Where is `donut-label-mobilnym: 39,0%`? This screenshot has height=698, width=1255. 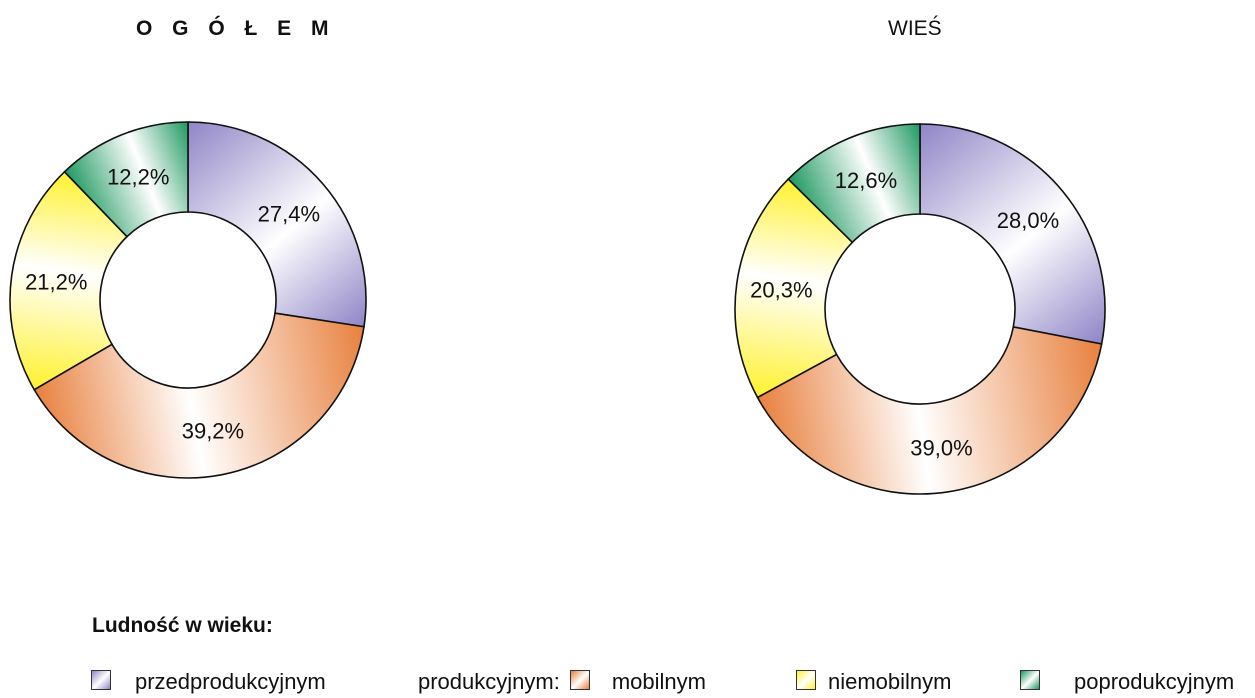
donut-label-mobilnym: 39,0% is located at coordinates (941, 447).